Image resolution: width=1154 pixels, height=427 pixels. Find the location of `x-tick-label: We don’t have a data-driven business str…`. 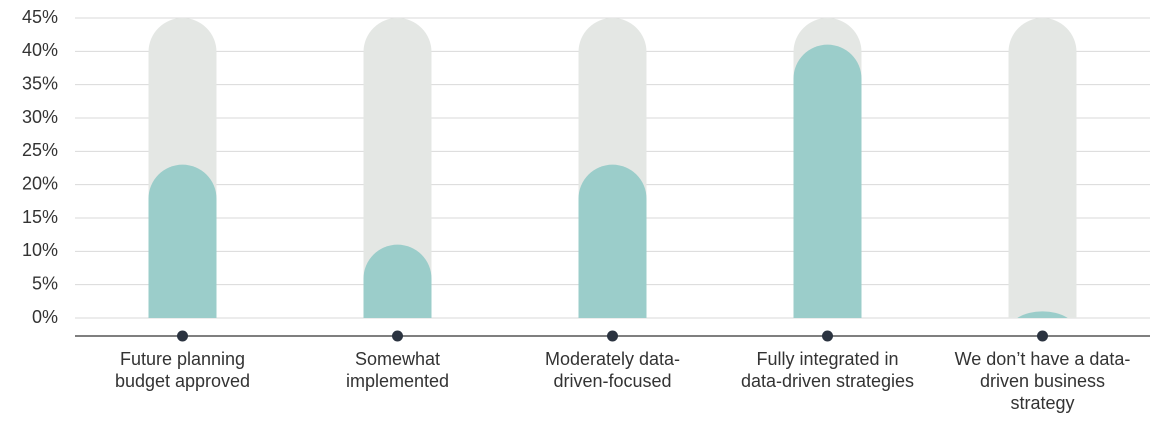

x-tick-label: We don’t have a data-driven business str… is located at coordinates (1042, 381).